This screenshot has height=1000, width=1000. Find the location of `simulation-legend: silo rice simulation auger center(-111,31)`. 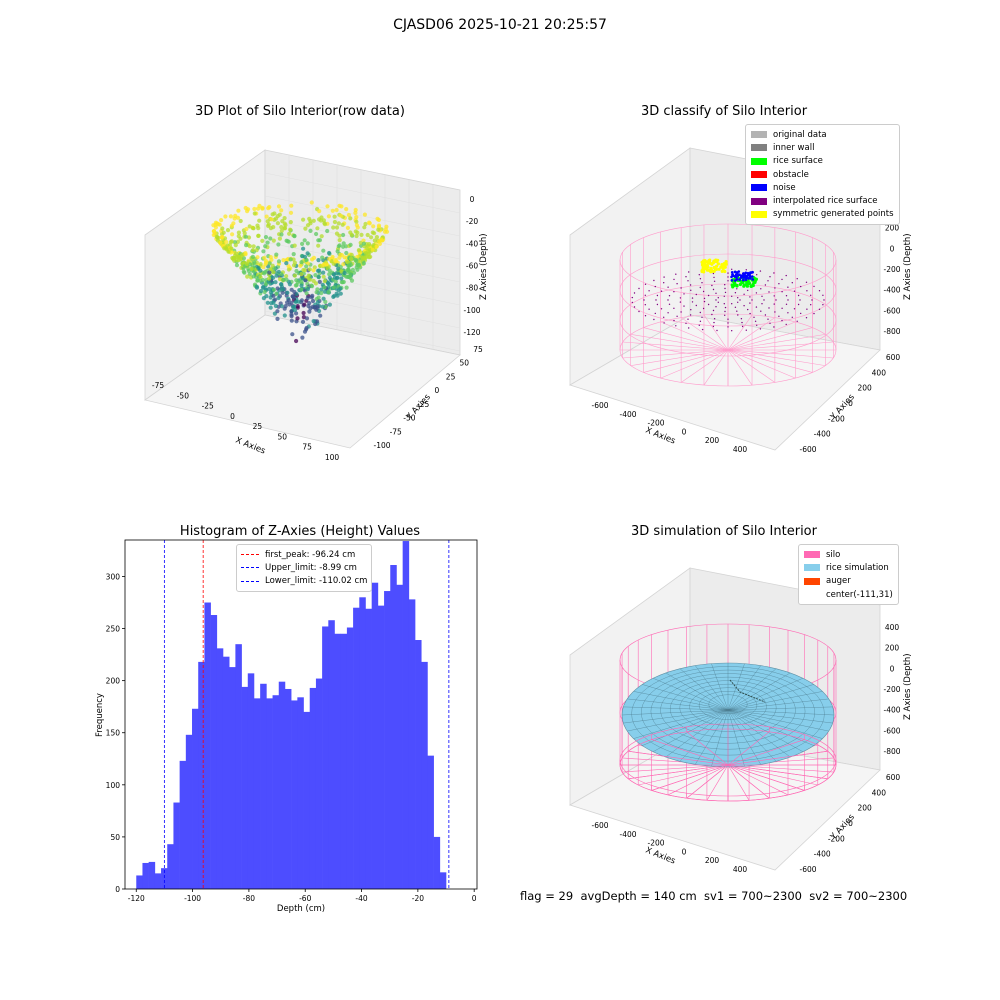

simulation-legend: silo rice simulation auger center(-111,31) is located at coordinates (848, 575).